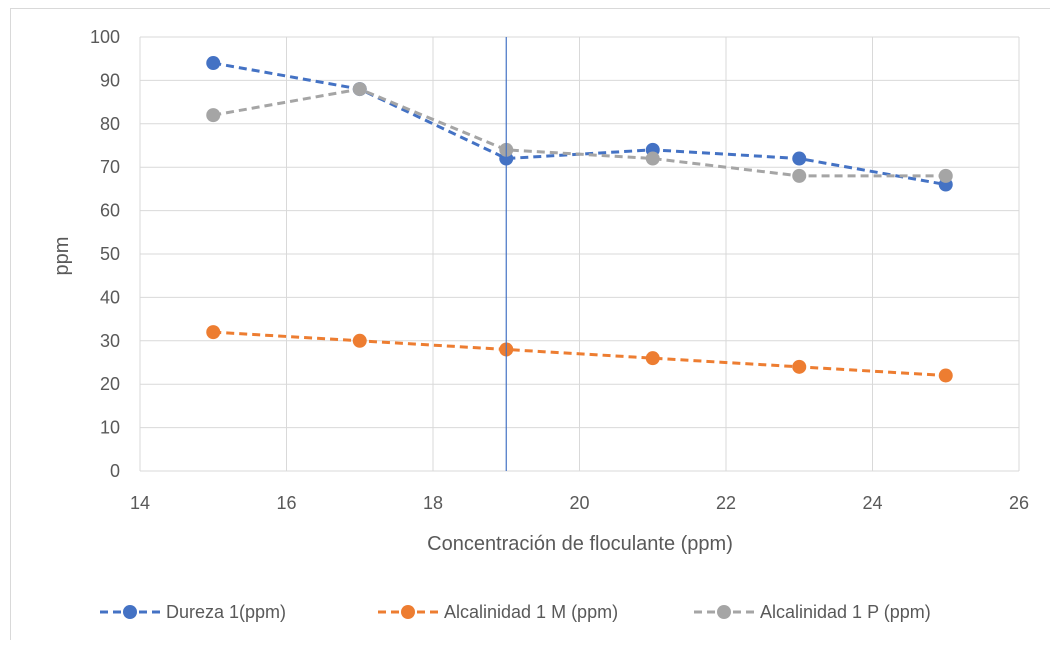 The width and height of the screenshot is (1056, 646). Describe the element at coordinates (531, 612) in the screenshot. I see `legend-label: Alcalinidad 1 M (ppm)` at that location.